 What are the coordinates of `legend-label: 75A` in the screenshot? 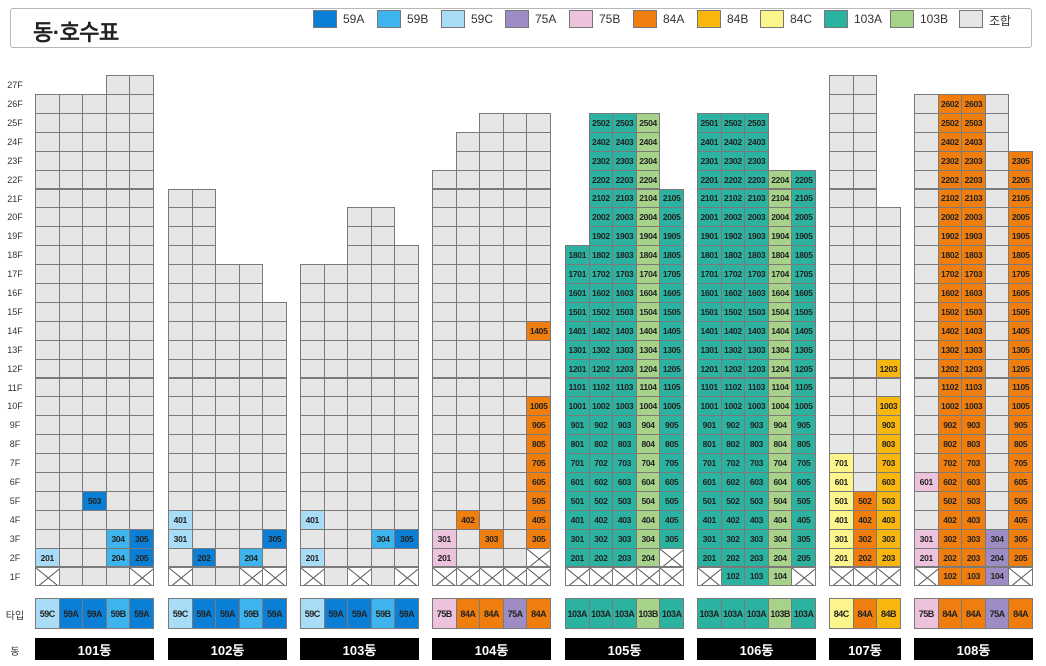 It's located at (546, 19).